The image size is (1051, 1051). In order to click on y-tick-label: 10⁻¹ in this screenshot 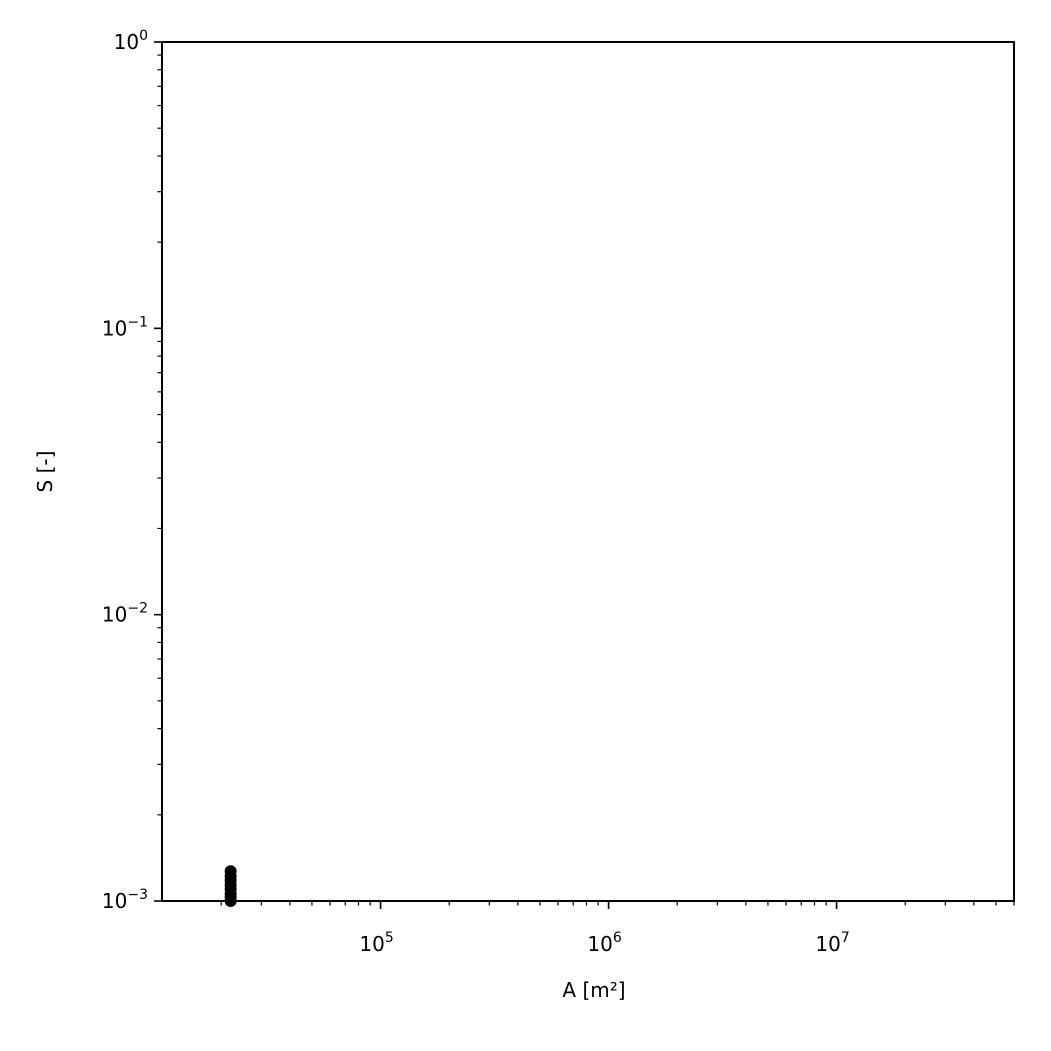, I will do `click(125, 327)`.